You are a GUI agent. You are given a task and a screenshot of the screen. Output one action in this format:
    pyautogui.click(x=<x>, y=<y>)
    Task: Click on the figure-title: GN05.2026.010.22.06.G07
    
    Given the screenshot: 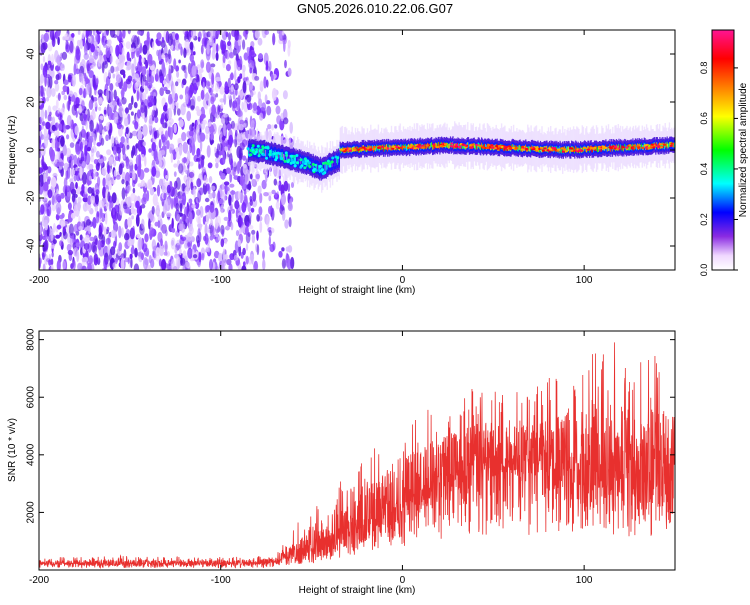 What is the action you would take?
    pyautogui.click(x=375, y=8)
    